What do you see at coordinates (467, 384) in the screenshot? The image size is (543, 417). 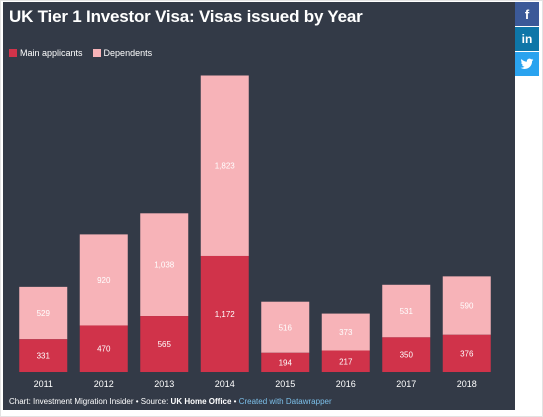 I see `x-tick-label-2018: 2018` at bounding box center [467, 384].